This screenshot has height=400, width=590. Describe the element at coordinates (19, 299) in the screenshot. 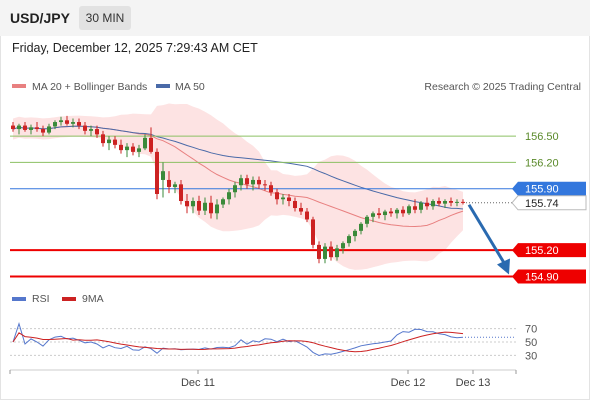

I see `rsi-legend-swatch` at that location.